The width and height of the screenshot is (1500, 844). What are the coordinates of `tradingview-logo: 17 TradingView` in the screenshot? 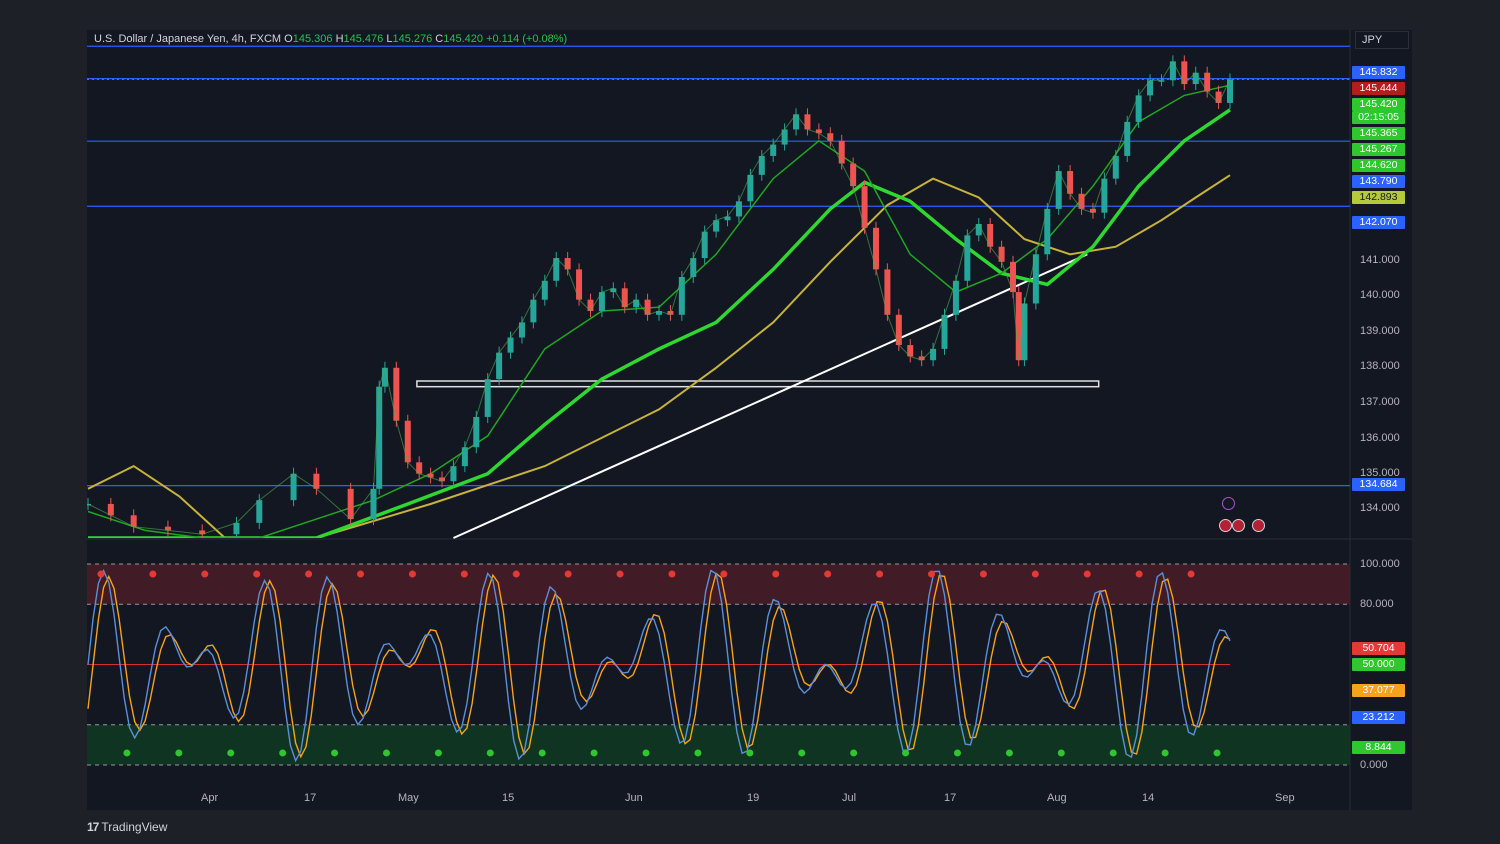 It's located at (127, 827).